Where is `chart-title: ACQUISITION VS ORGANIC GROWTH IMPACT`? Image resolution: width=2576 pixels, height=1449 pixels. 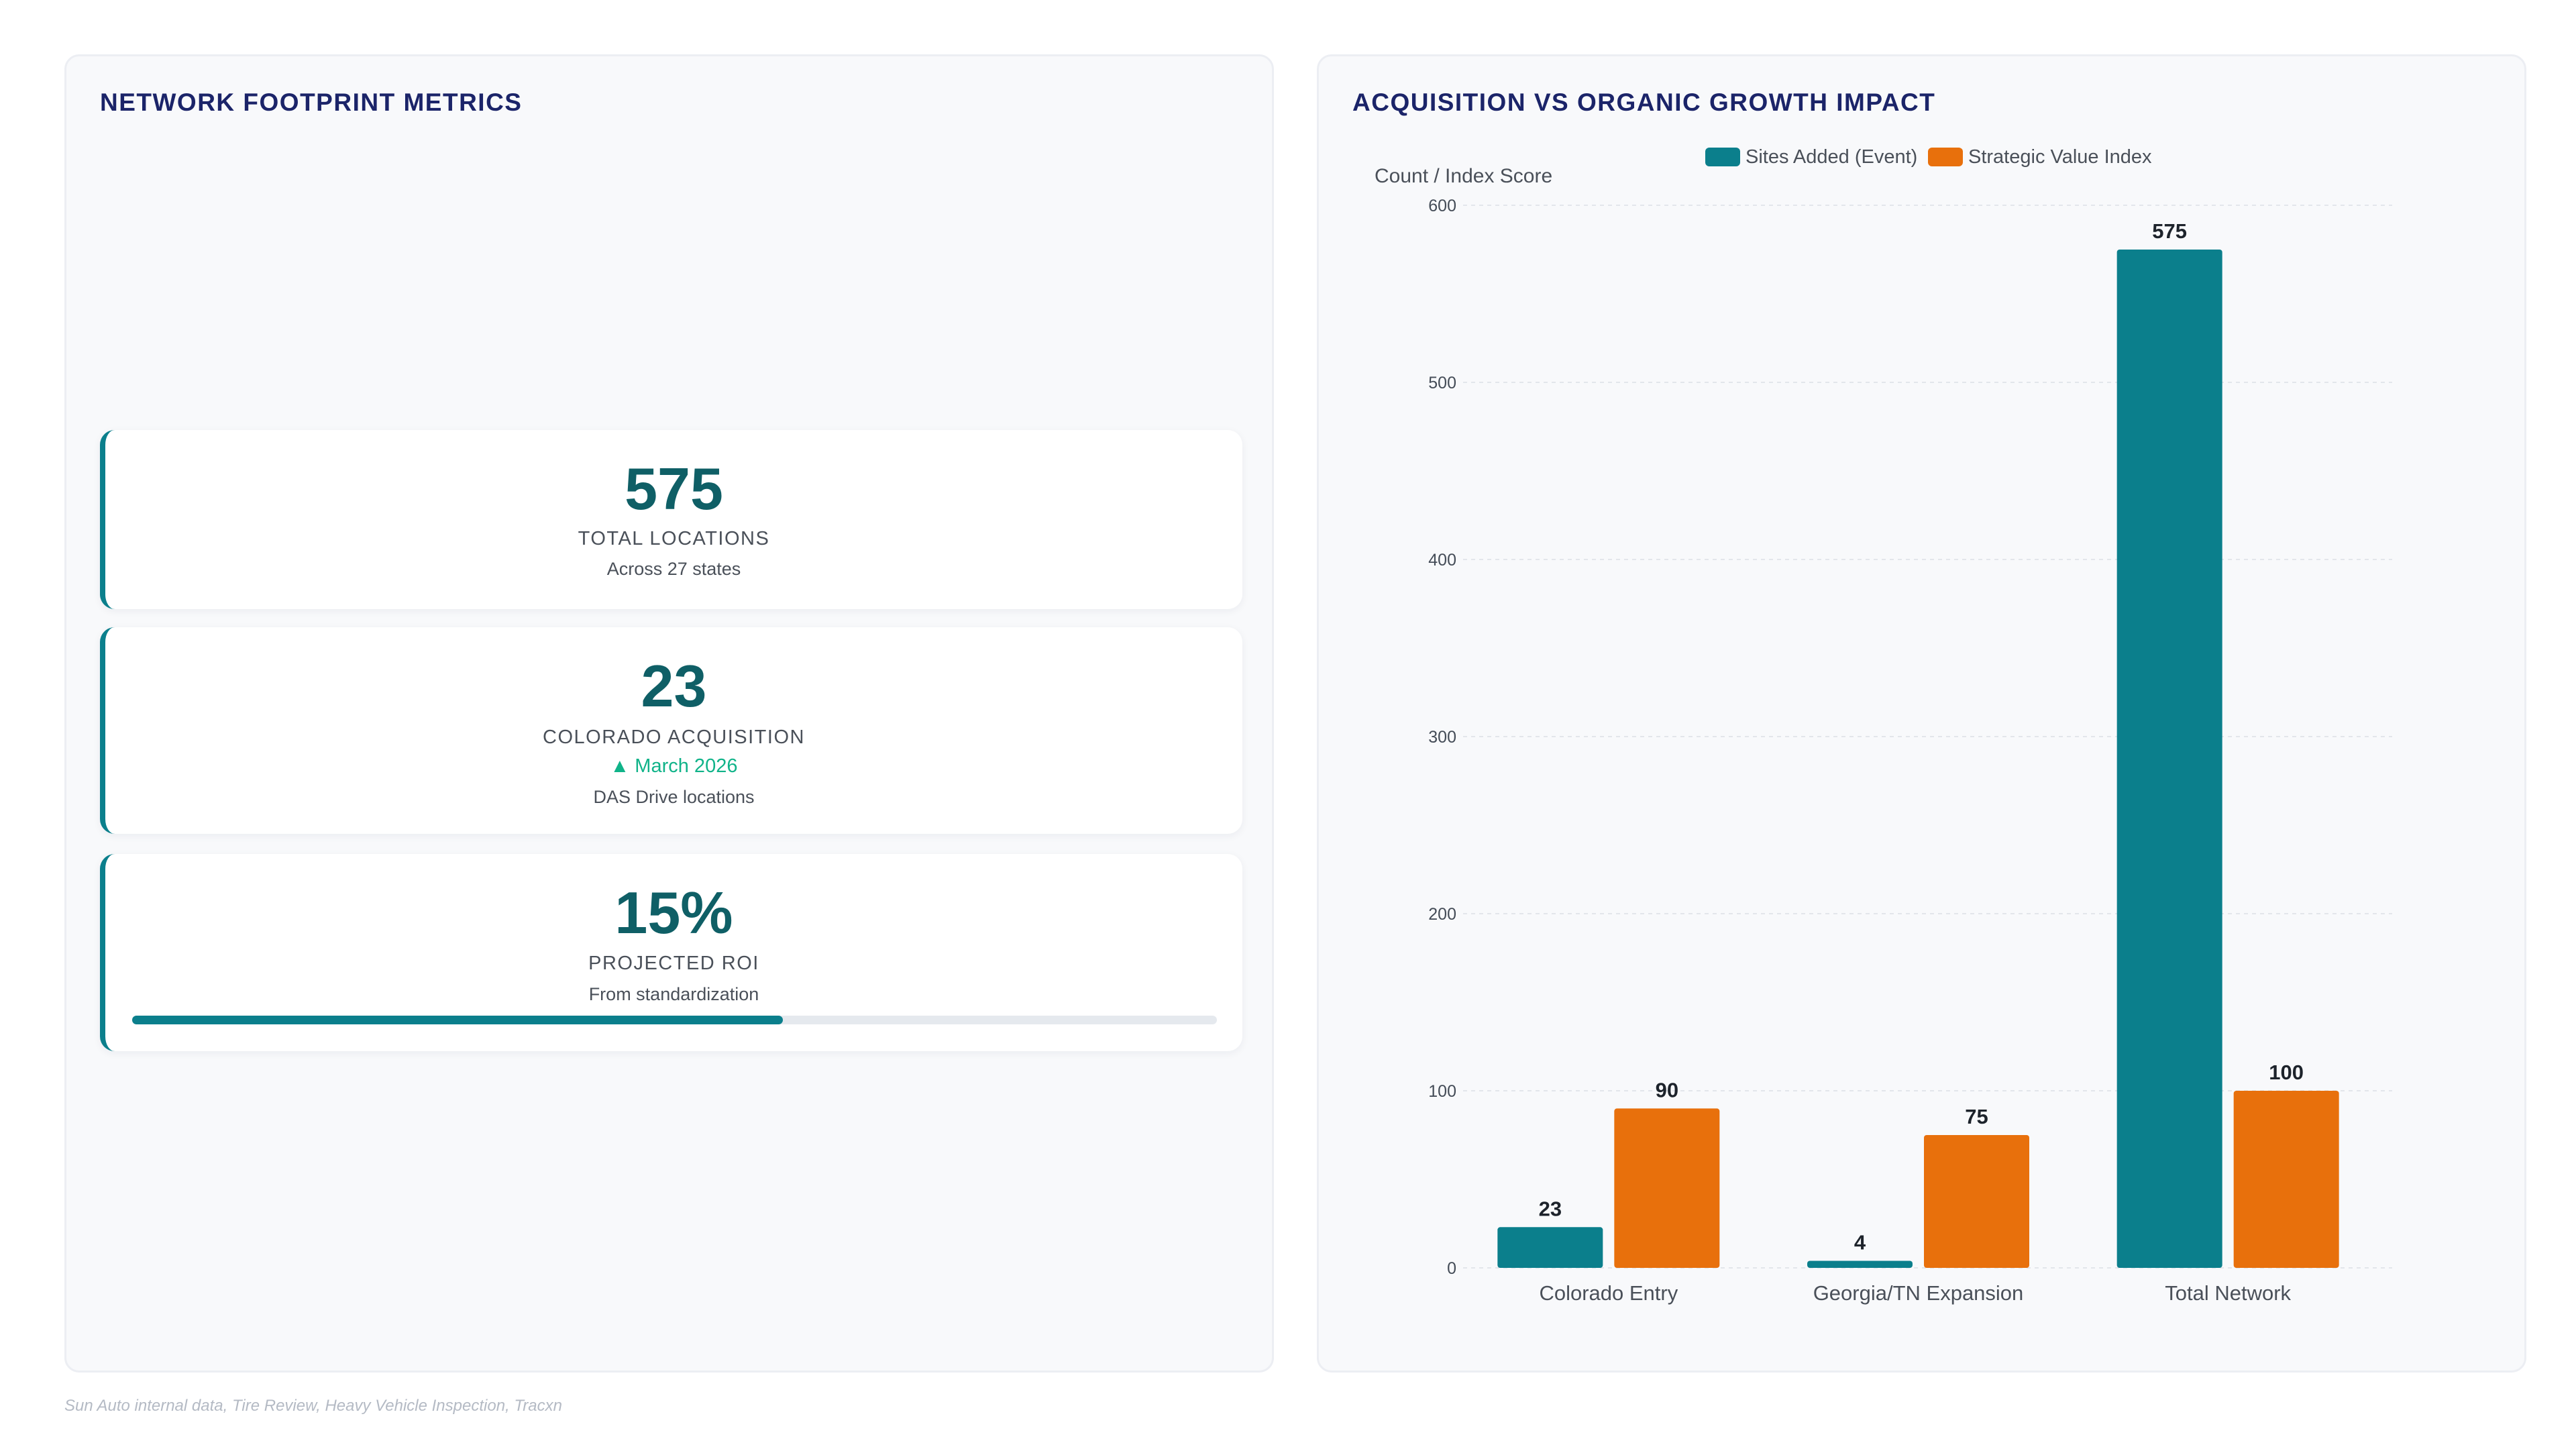 chart-title: ACQUISITION VS ORGANIC GROWTH IMPACT is located at coordinates (1644, 102).